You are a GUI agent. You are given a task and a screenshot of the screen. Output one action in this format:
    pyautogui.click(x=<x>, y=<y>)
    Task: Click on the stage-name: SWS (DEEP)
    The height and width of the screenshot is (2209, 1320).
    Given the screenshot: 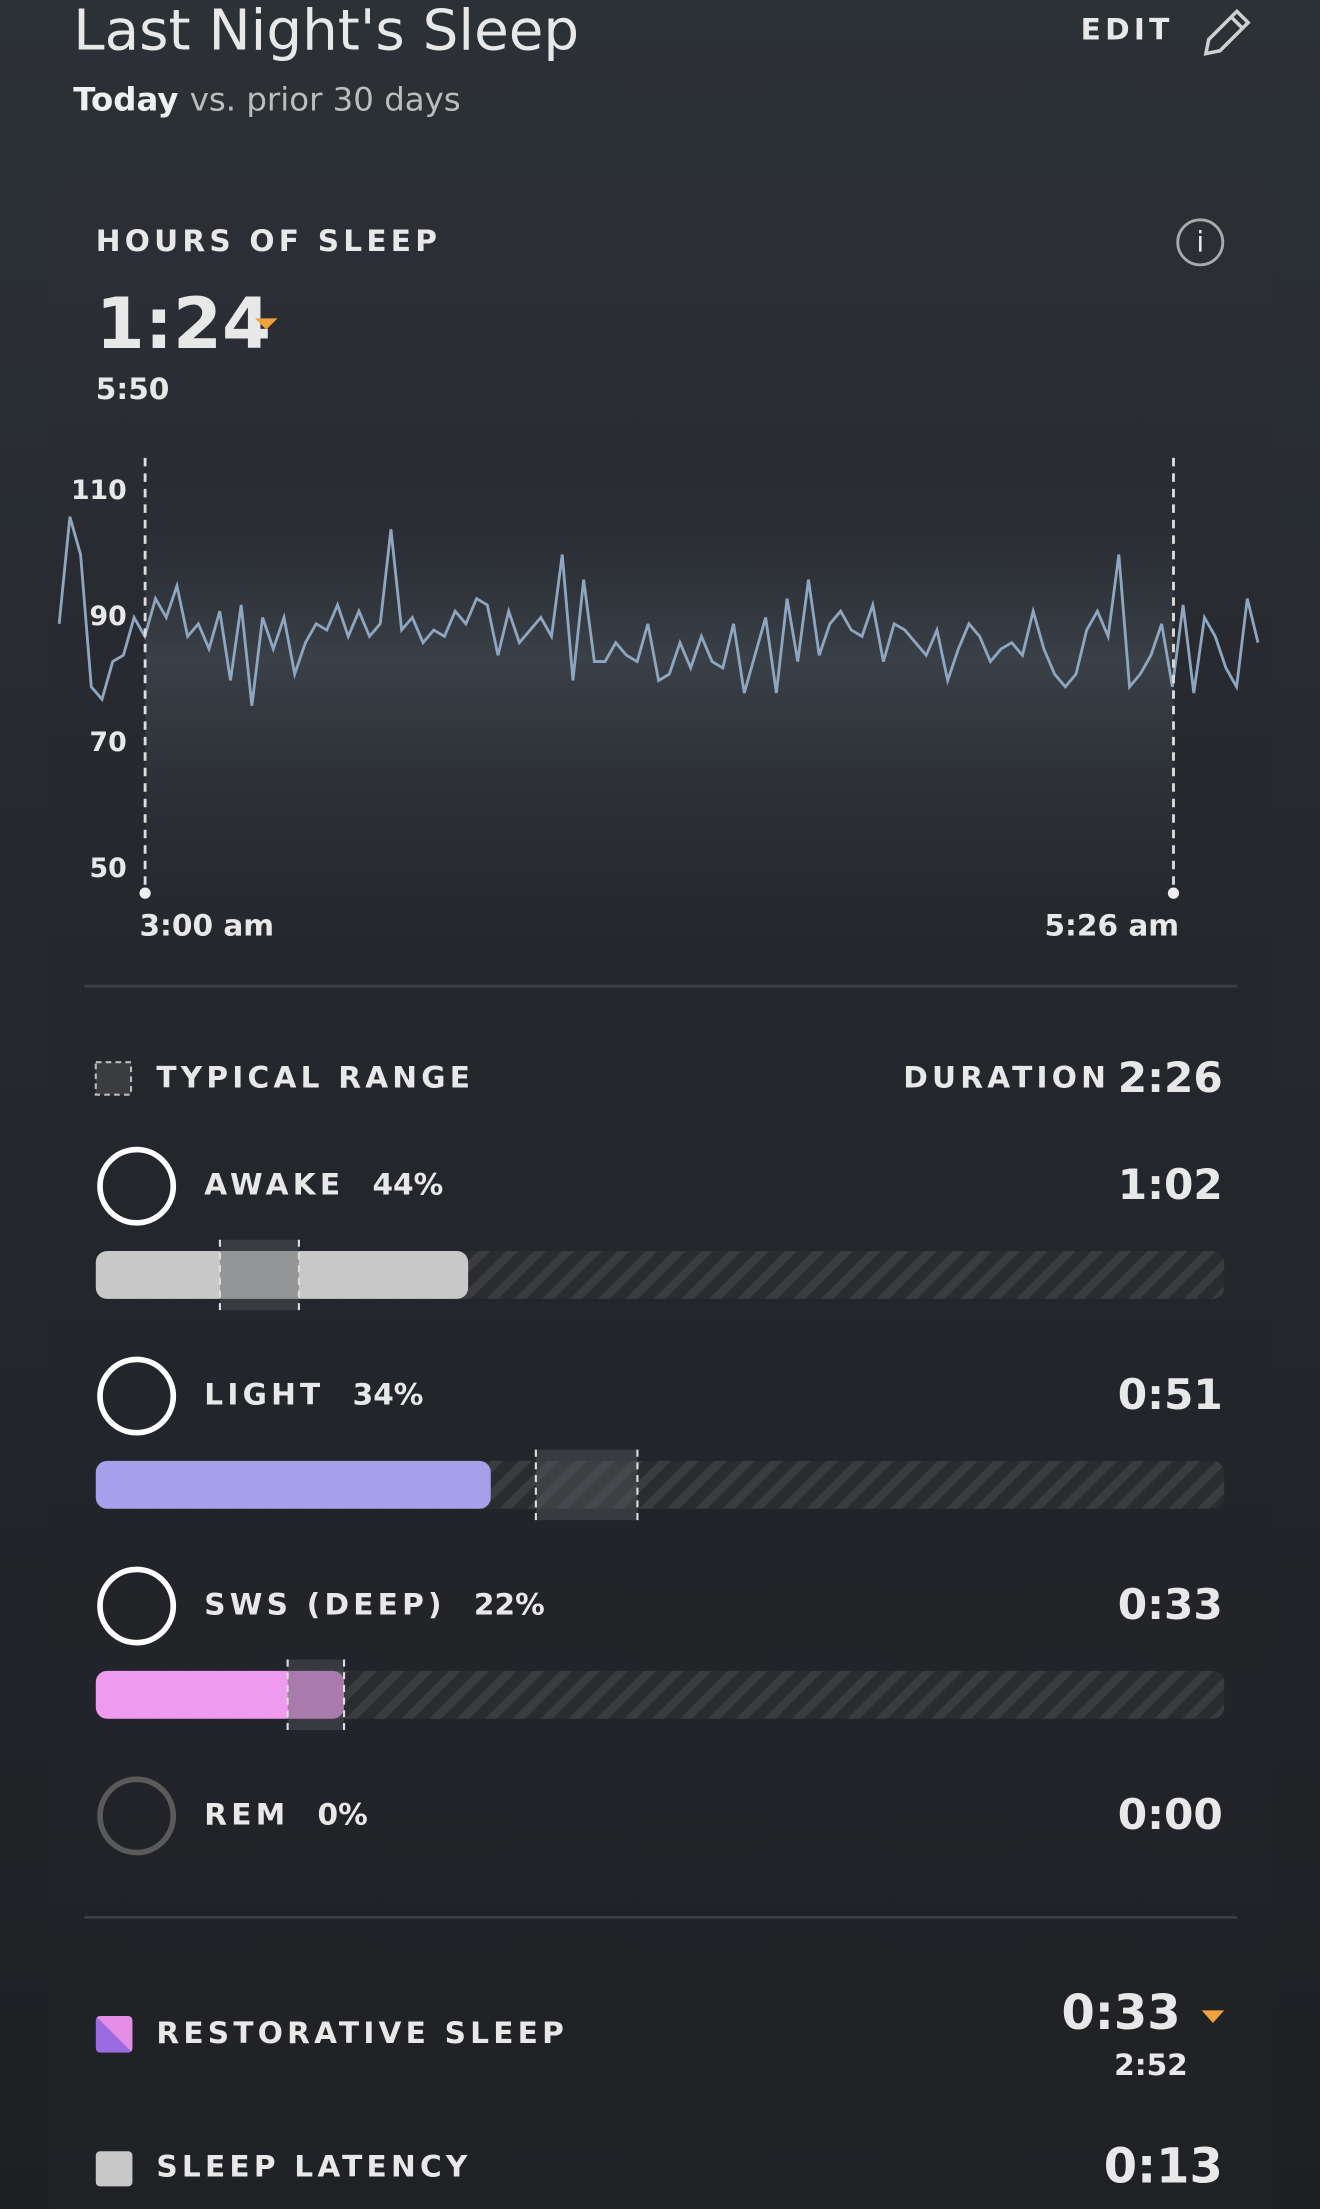 What is the action you would take?
    pyautogui.click(x=324, y=1605)
    